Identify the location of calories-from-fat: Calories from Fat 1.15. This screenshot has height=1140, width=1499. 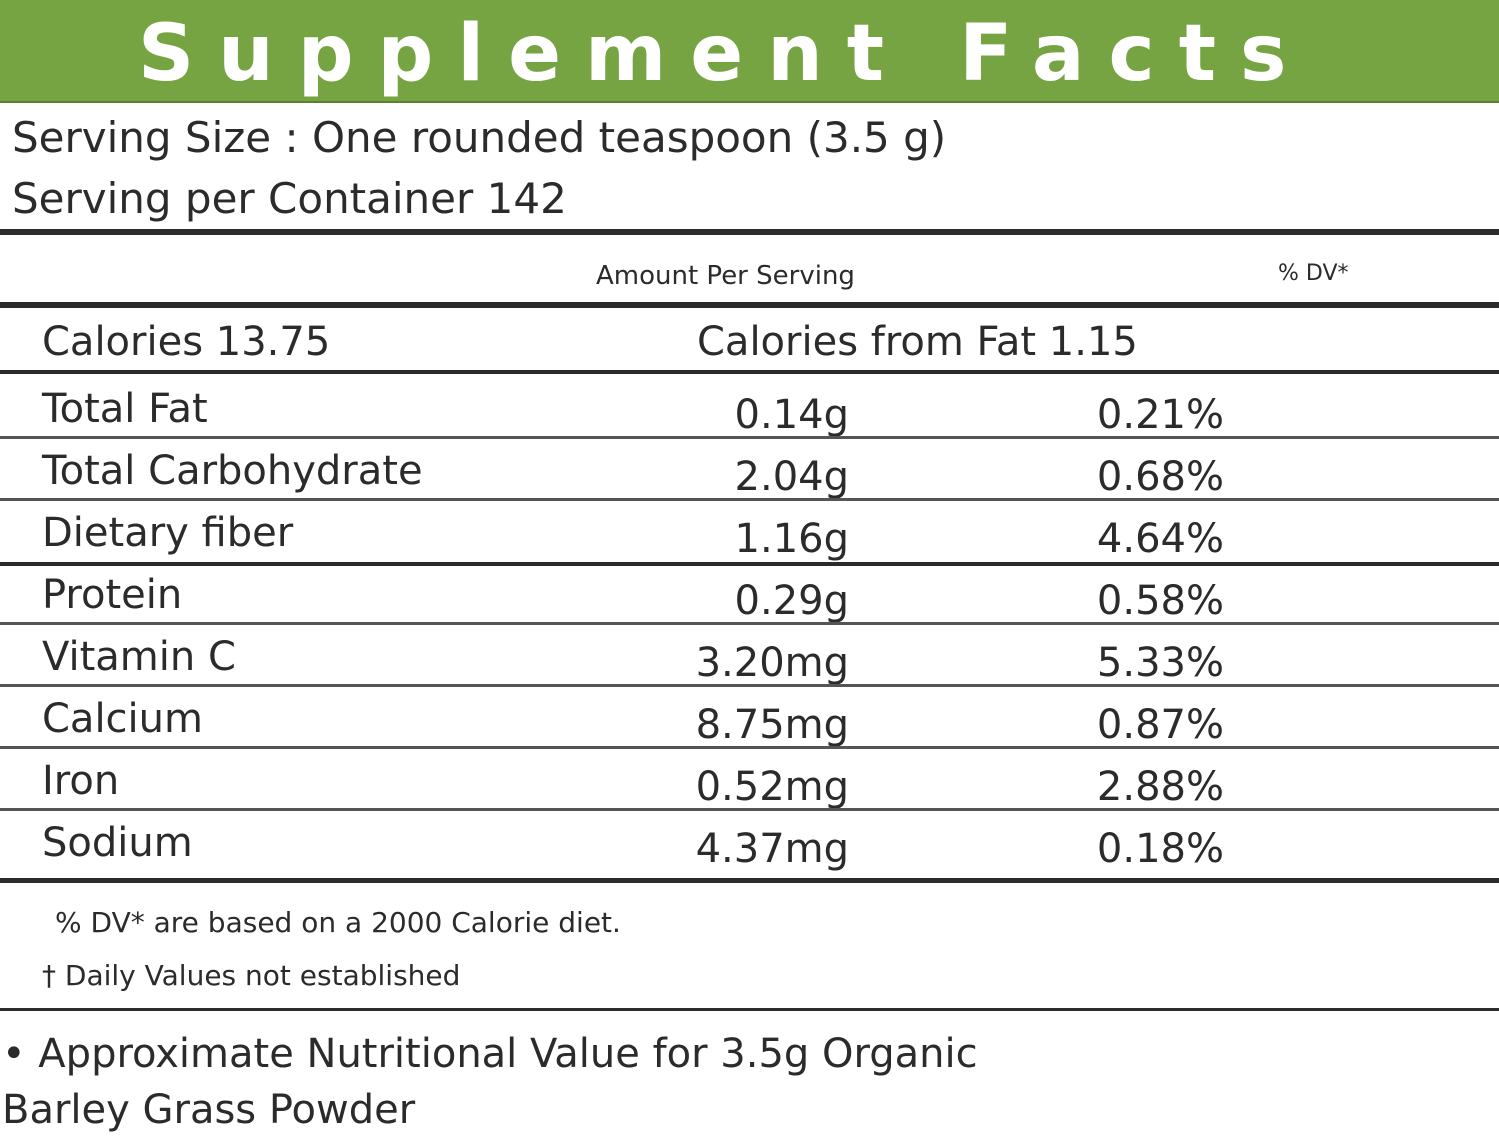
(917, 342).